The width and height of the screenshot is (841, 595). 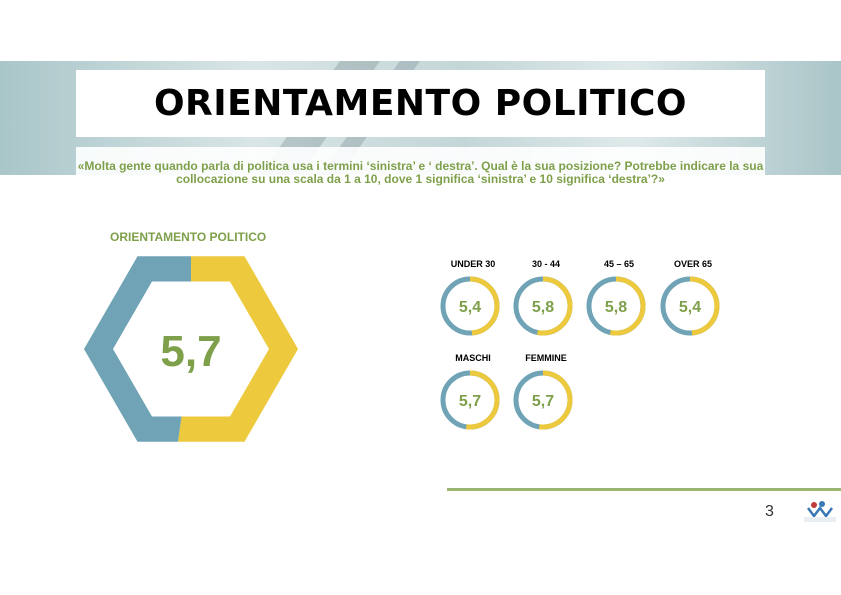 What do you see at coordinates (473, 264) in the screenshot?
I see `age-donut-label-0: UNDER 30` at bounding box center [473, 264].